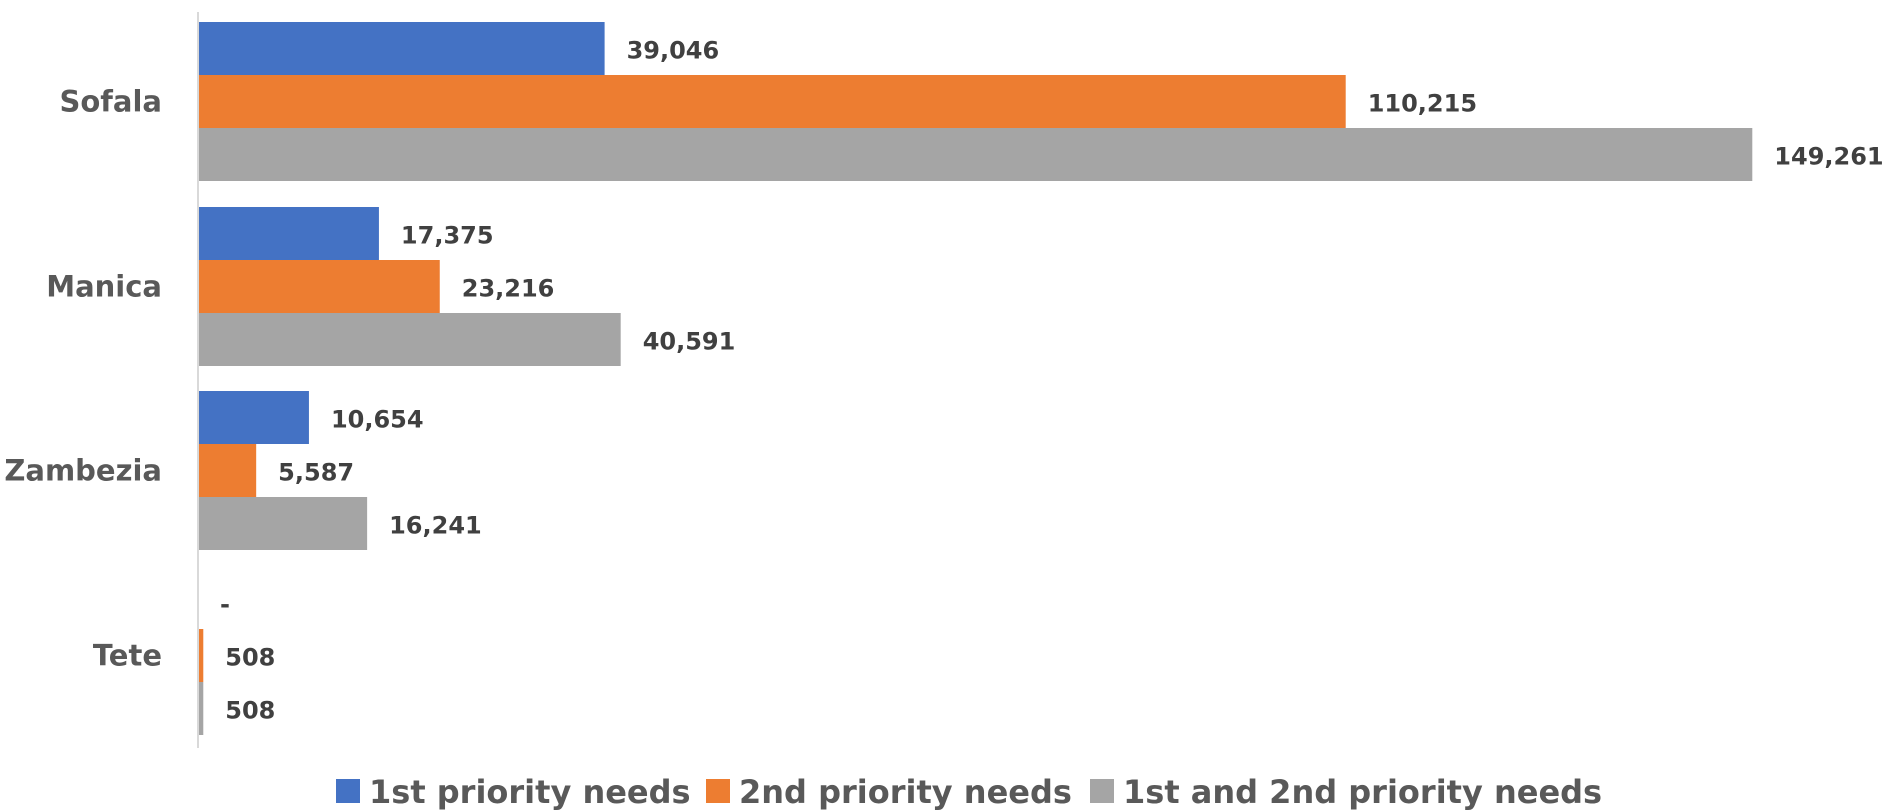 The width and height of the screenshot is (1890, 810). What do you see at coordinates (1422, 104) in the screenshot?
I see `data-label-sofala-series-2: 110,215` at bounding box center [1422, 104].